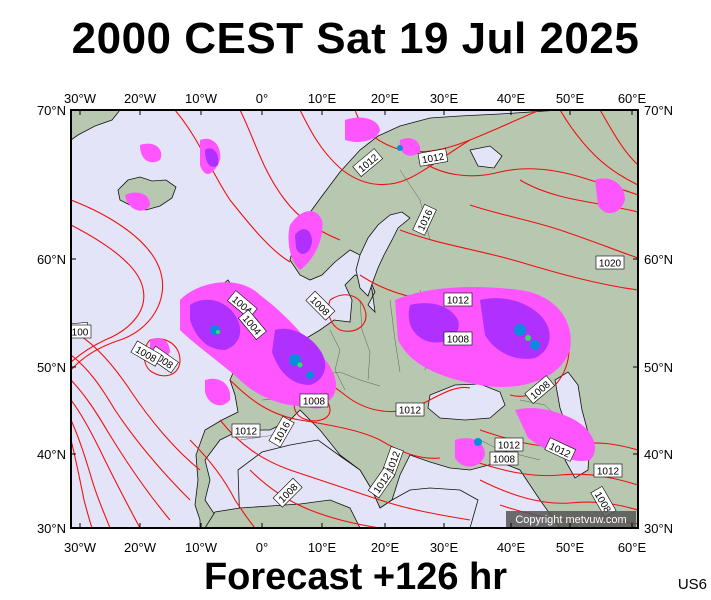 The width and height of the screenshot is (711, 600). Describe the element at coordinates (658, 259) in the screenshot. I see `lat-label-right: 60°N` at that location.